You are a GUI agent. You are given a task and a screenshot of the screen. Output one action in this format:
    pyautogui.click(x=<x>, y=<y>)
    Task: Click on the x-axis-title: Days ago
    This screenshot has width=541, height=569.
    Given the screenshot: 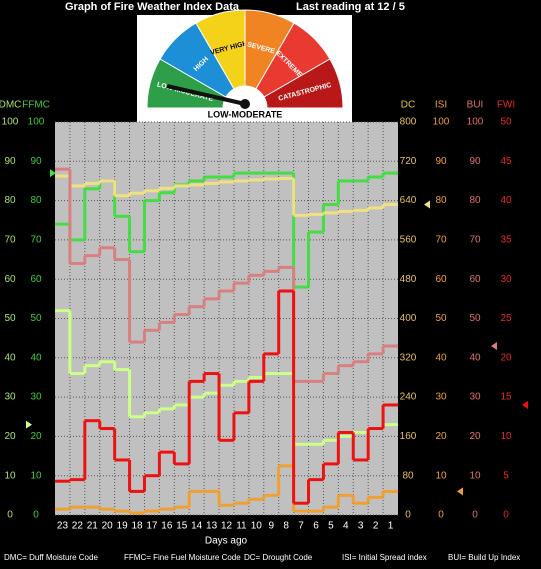 What is the action you would take?
    pyautogui.click(x=226, y=541)
    